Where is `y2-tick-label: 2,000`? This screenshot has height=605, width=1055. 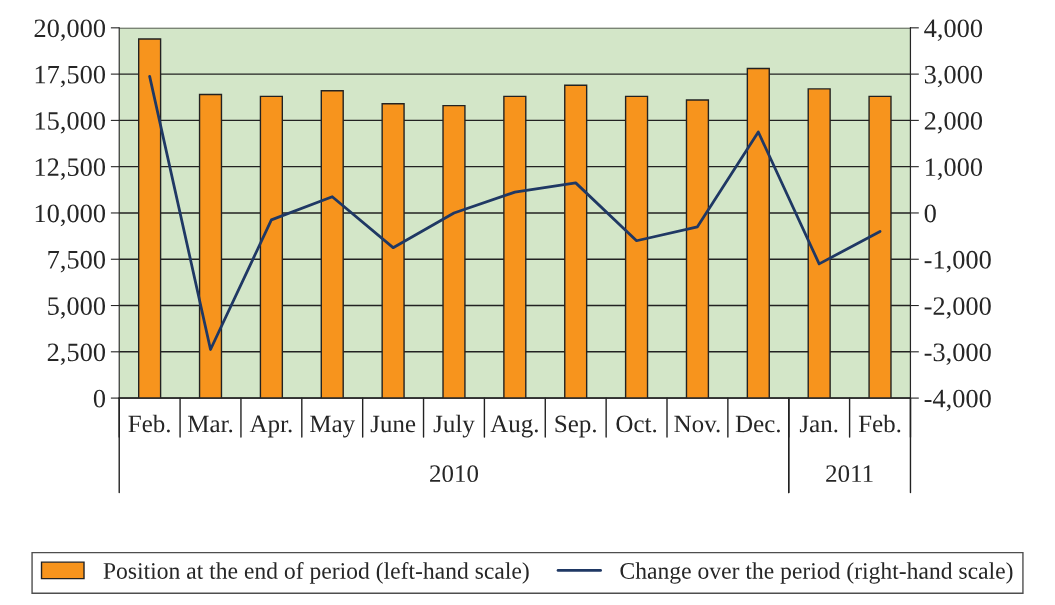 y2-tick-label: 2,000 is located at coordinates (953, 123).